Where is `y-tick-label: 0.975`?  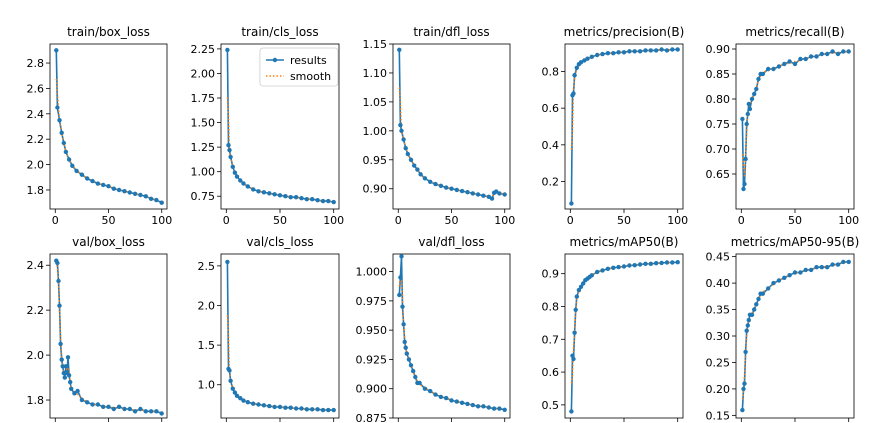 y-tick-label: 0.975 is located at coordinates (372, 301).